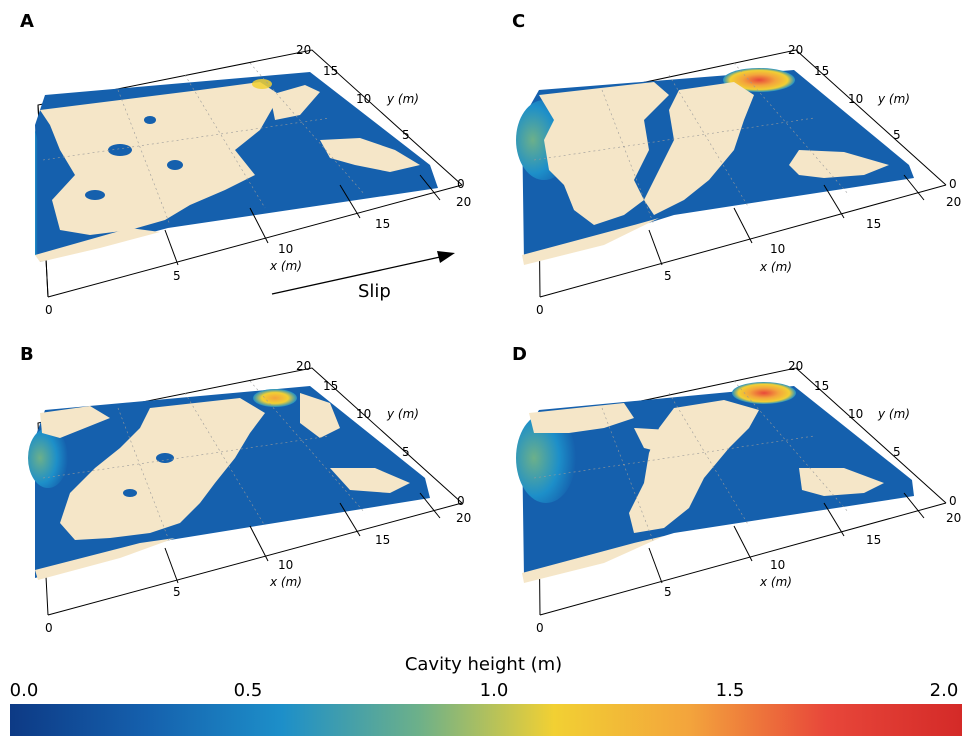 The image size is (967, 736). I want to click on panel-c-y-tick-0: 0, so click(953, 184).